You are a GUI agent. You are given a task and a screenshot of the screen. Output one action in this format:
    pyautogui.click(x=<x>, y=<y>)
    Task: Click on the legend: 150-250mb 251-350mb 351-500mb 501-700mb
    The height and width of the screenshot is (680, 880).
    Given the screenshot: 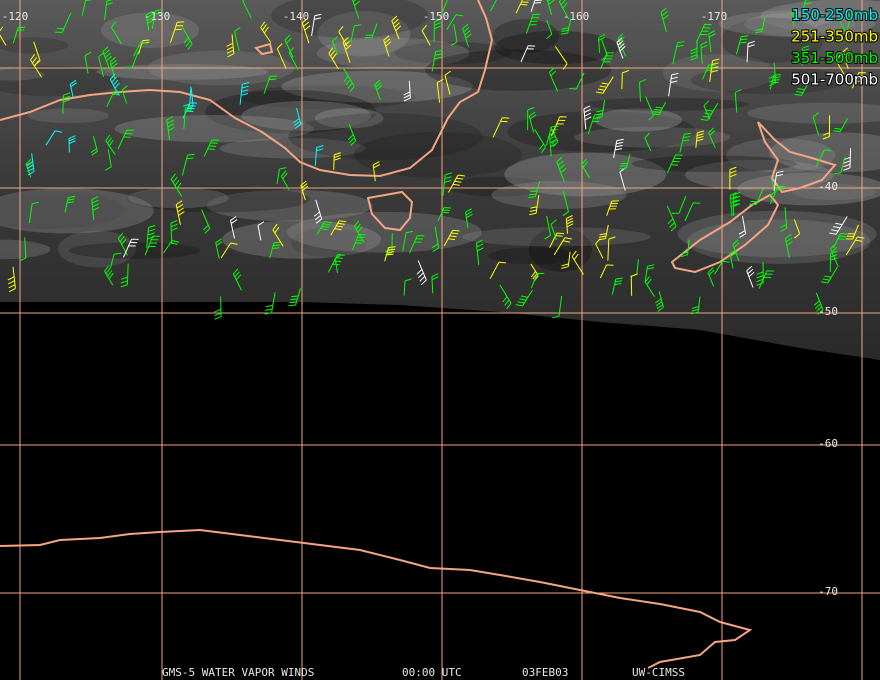 What is the action you would take?
    pyautogui.click(x=834, y=47)
    